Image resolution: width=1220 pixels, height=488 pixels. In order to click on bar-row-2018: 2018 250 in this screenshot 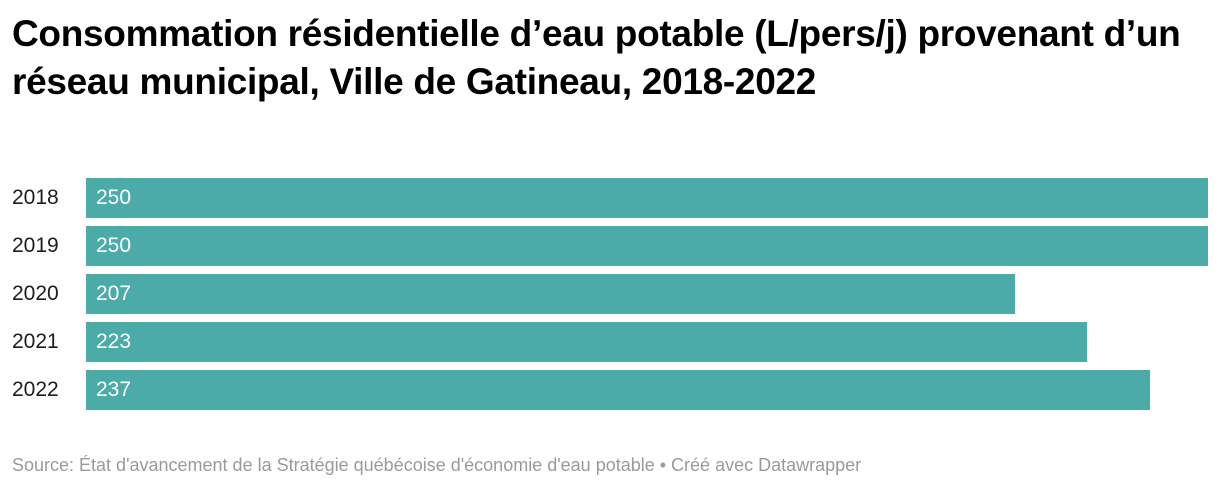, I will do `click(610, 198)`.